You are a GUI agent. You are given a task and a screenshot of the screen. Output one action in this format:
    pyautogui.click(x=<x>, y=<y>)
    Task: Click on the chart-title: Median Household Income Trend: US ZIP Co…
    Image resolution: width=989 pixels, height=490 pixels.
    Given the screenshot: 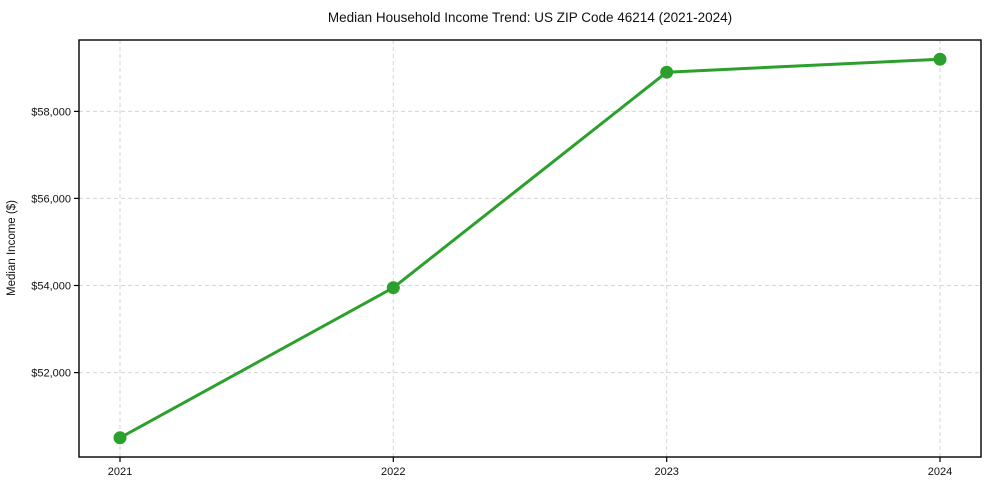 What is the action you would take?
    pyautogui.click(x=530, y=17)
    